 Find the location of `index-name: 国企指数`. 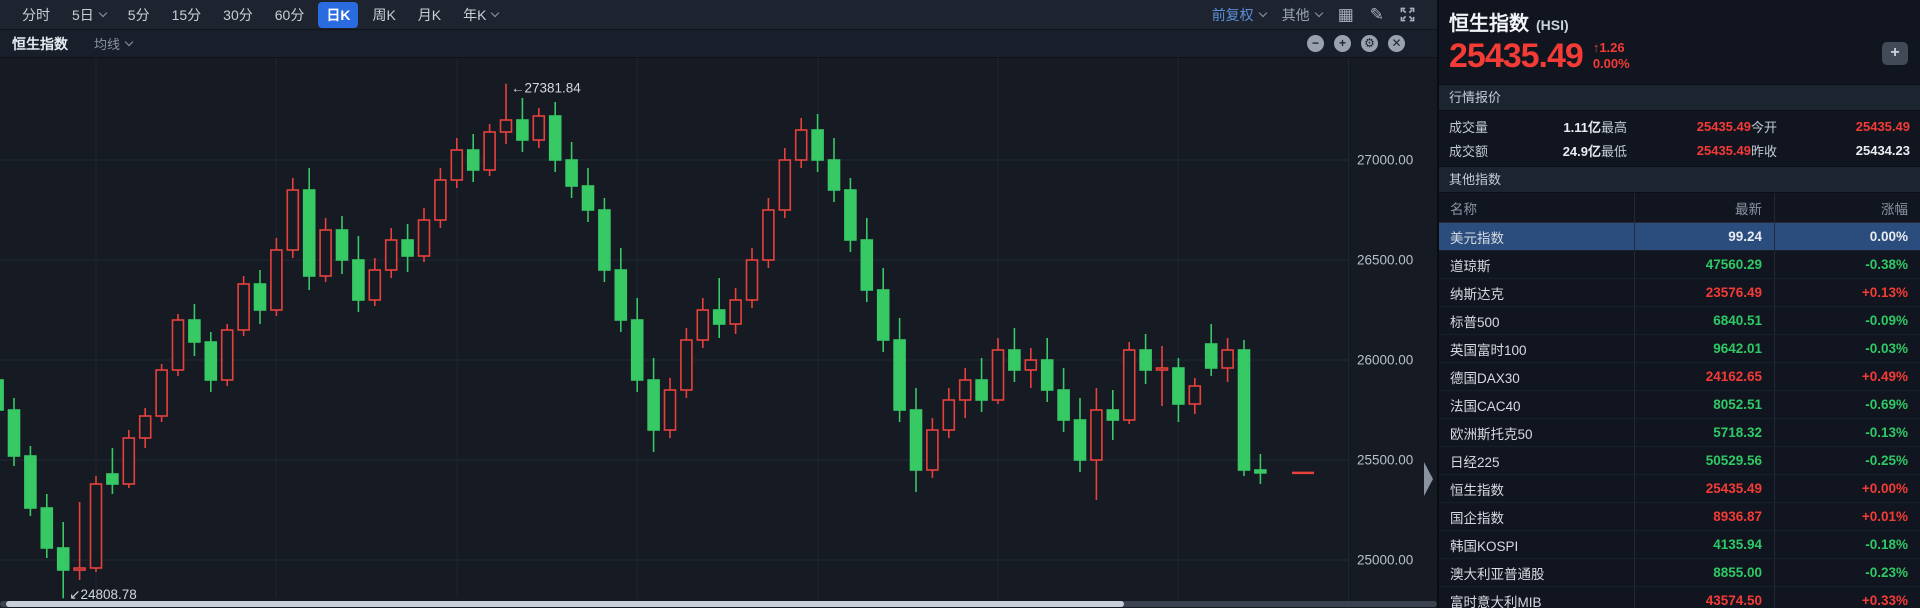

index-name: 国企指数 is located at coordinates (1477, 518).